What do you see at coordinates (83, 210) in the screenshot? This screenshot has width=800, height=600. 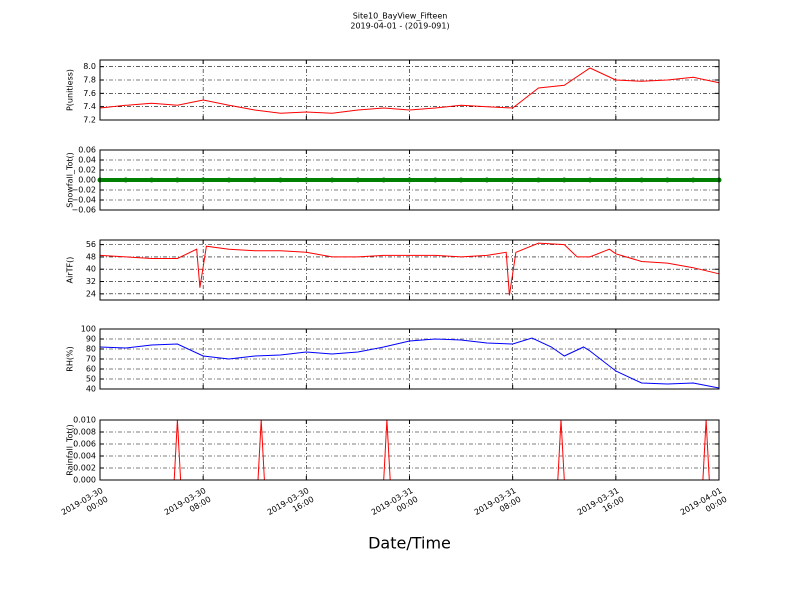 I see `y-tick-label: −0.06` at bounding box center [83, 210].